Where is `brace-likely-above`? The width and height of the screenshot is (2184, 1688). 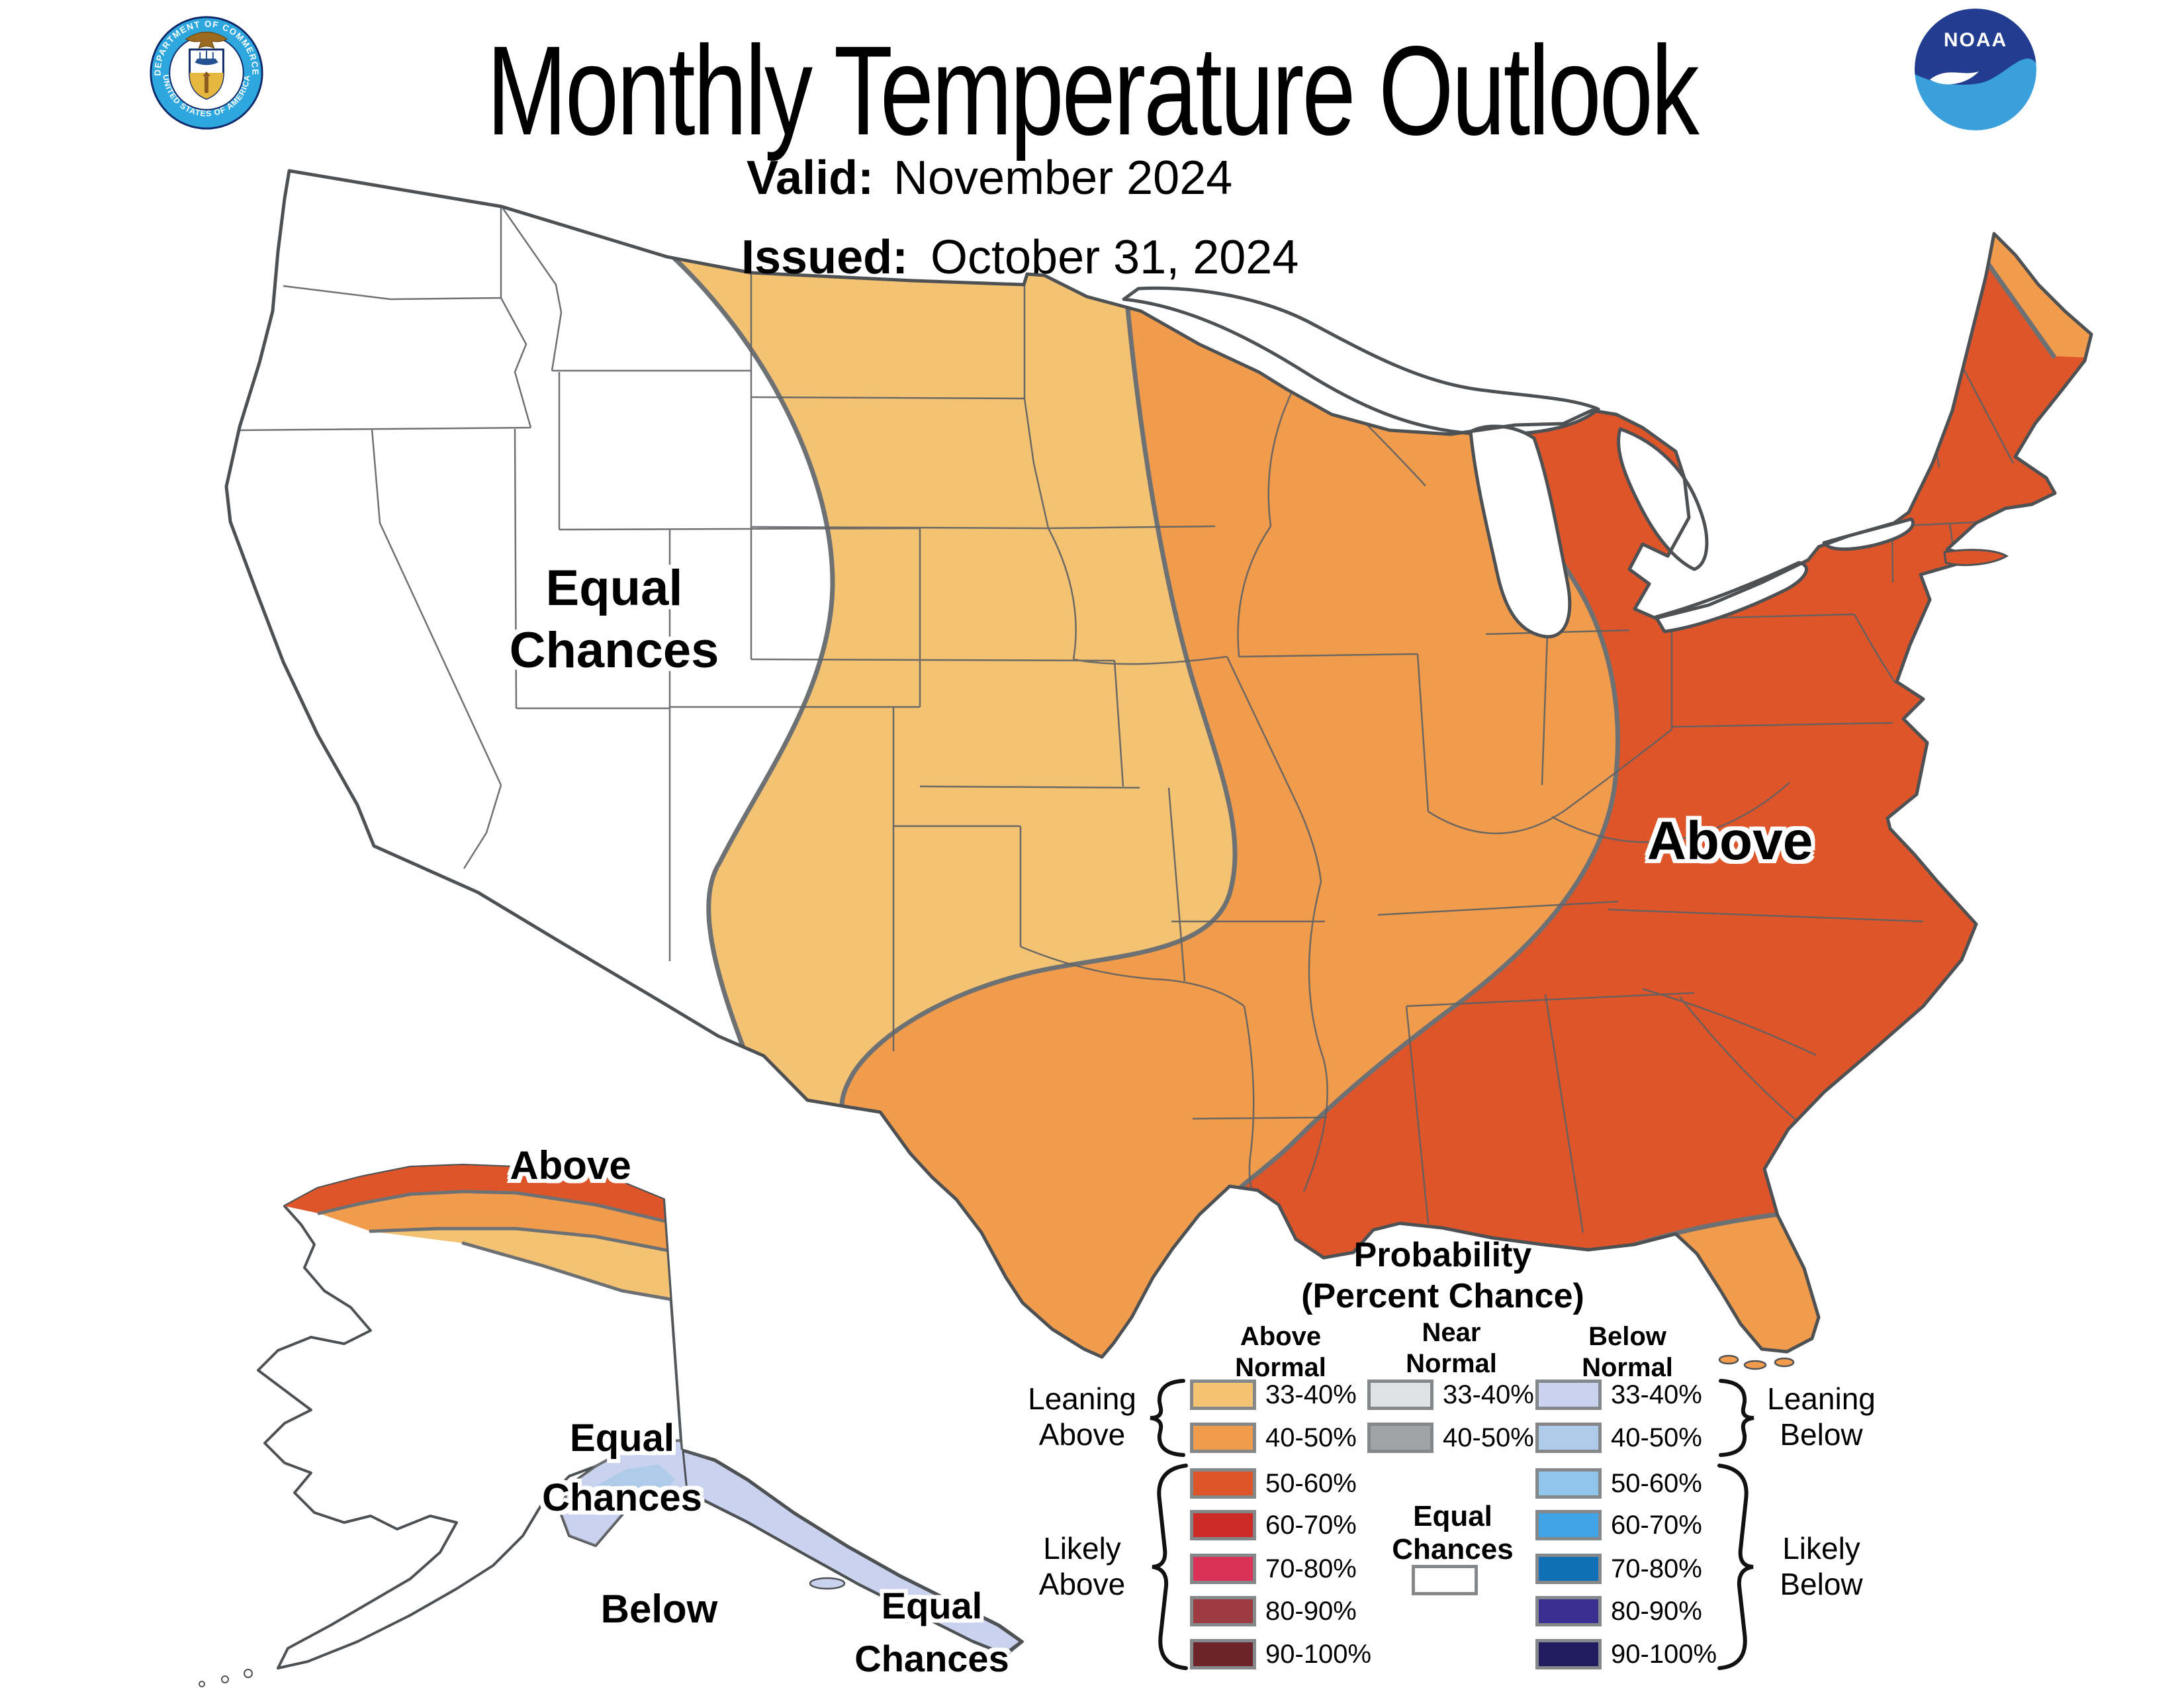
brace-likely-above is located at coordinates (1170, 1567).